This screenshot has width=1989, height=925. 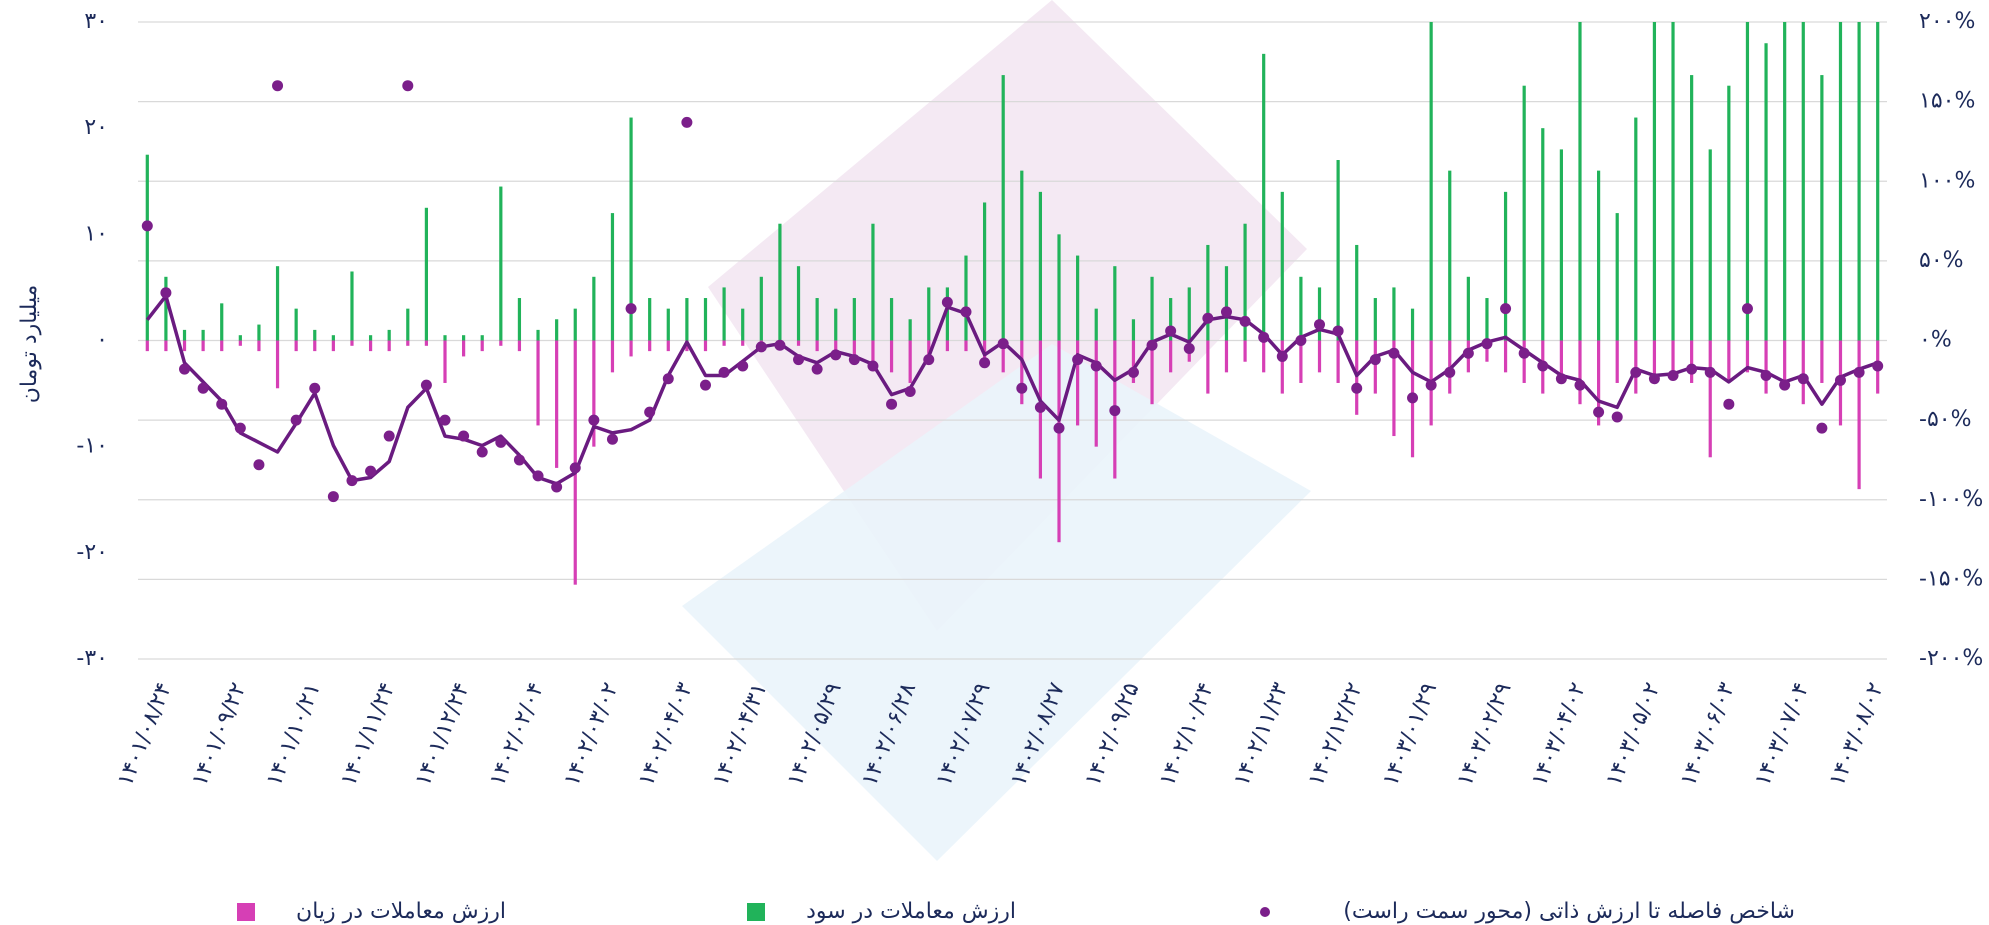 I want to click on y-tick-label: ۳۰, so click(x=96, y=21).